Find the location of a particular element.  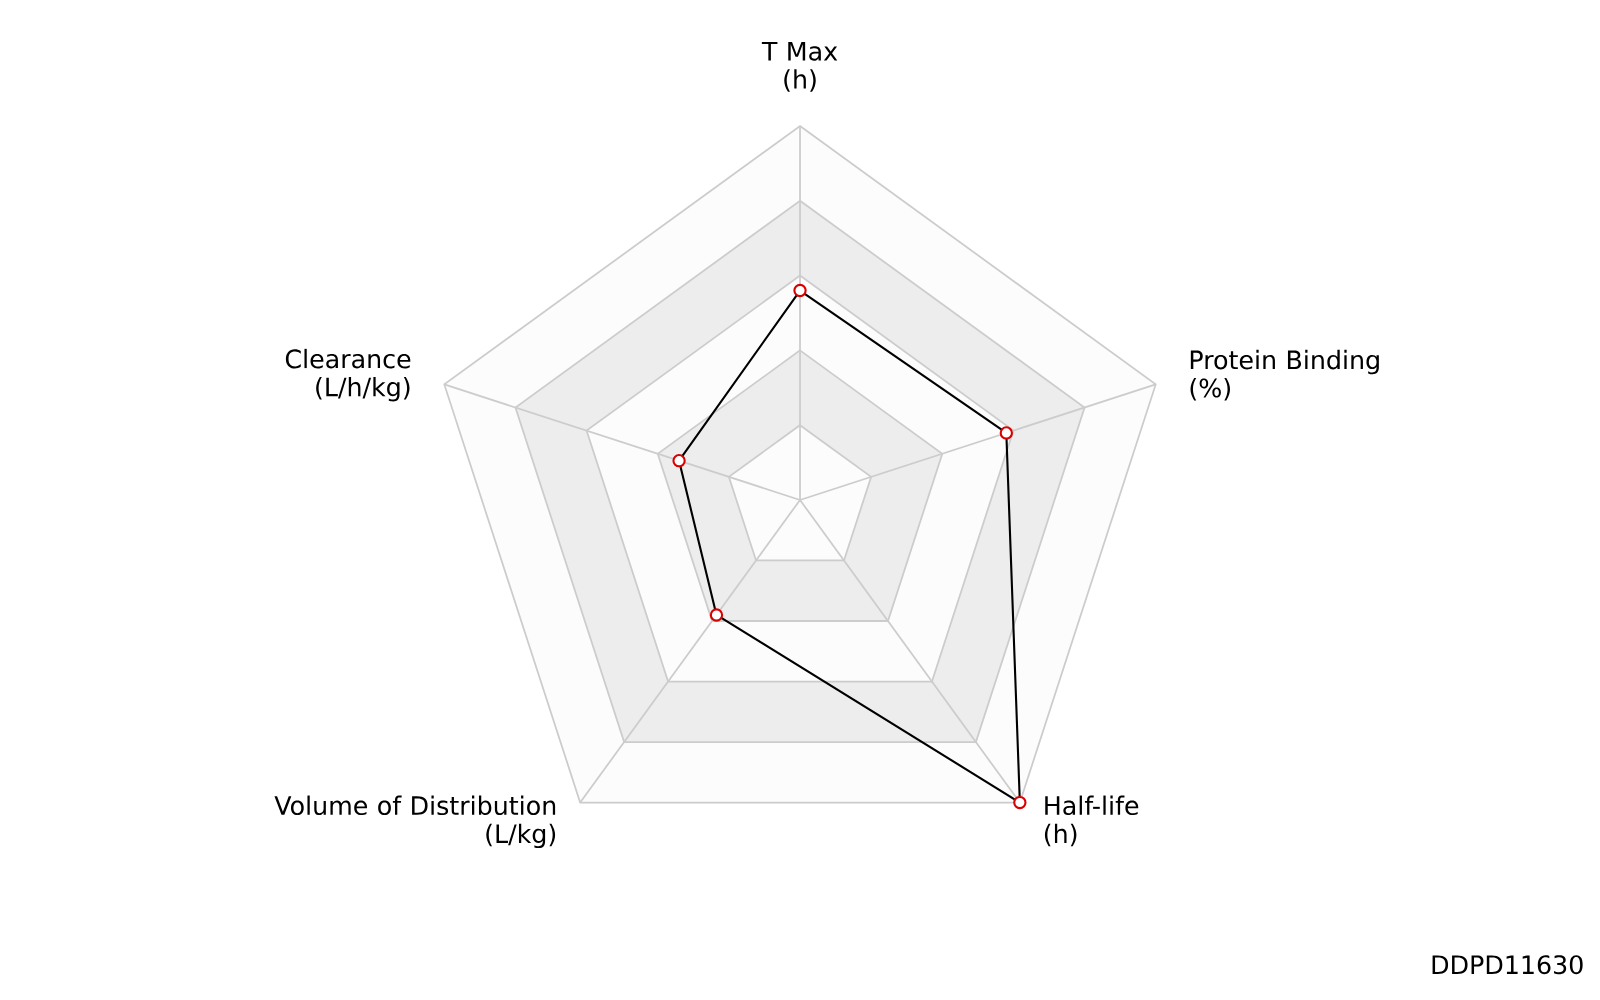

spoke-label: Clearance (L/h/kg) is located at coordinates (348, 375).